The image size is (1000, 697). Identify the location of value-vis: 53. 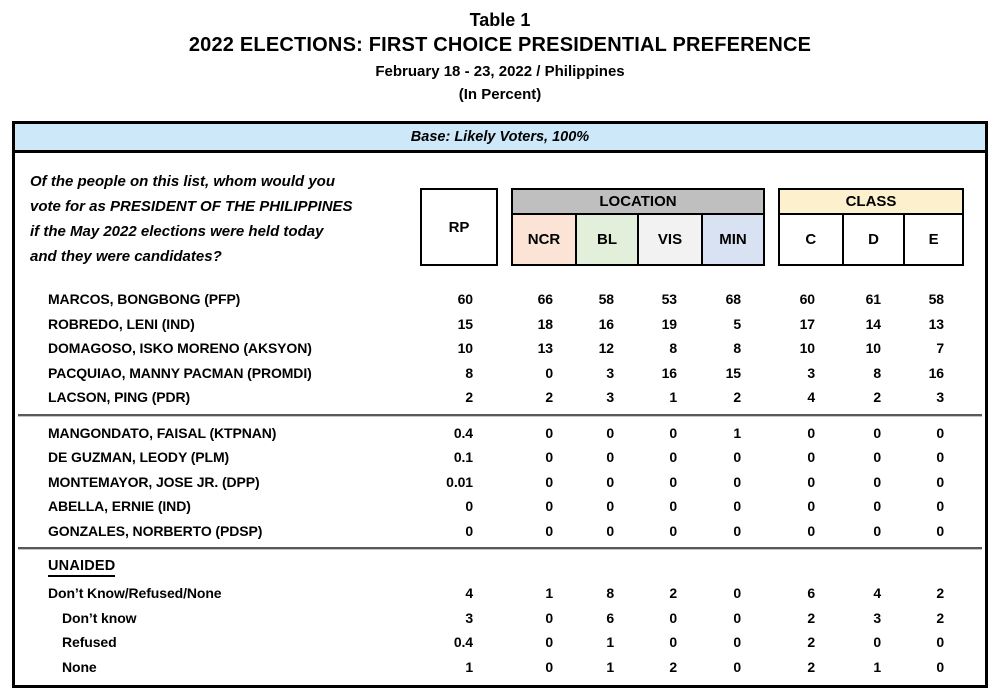
(669, 299).